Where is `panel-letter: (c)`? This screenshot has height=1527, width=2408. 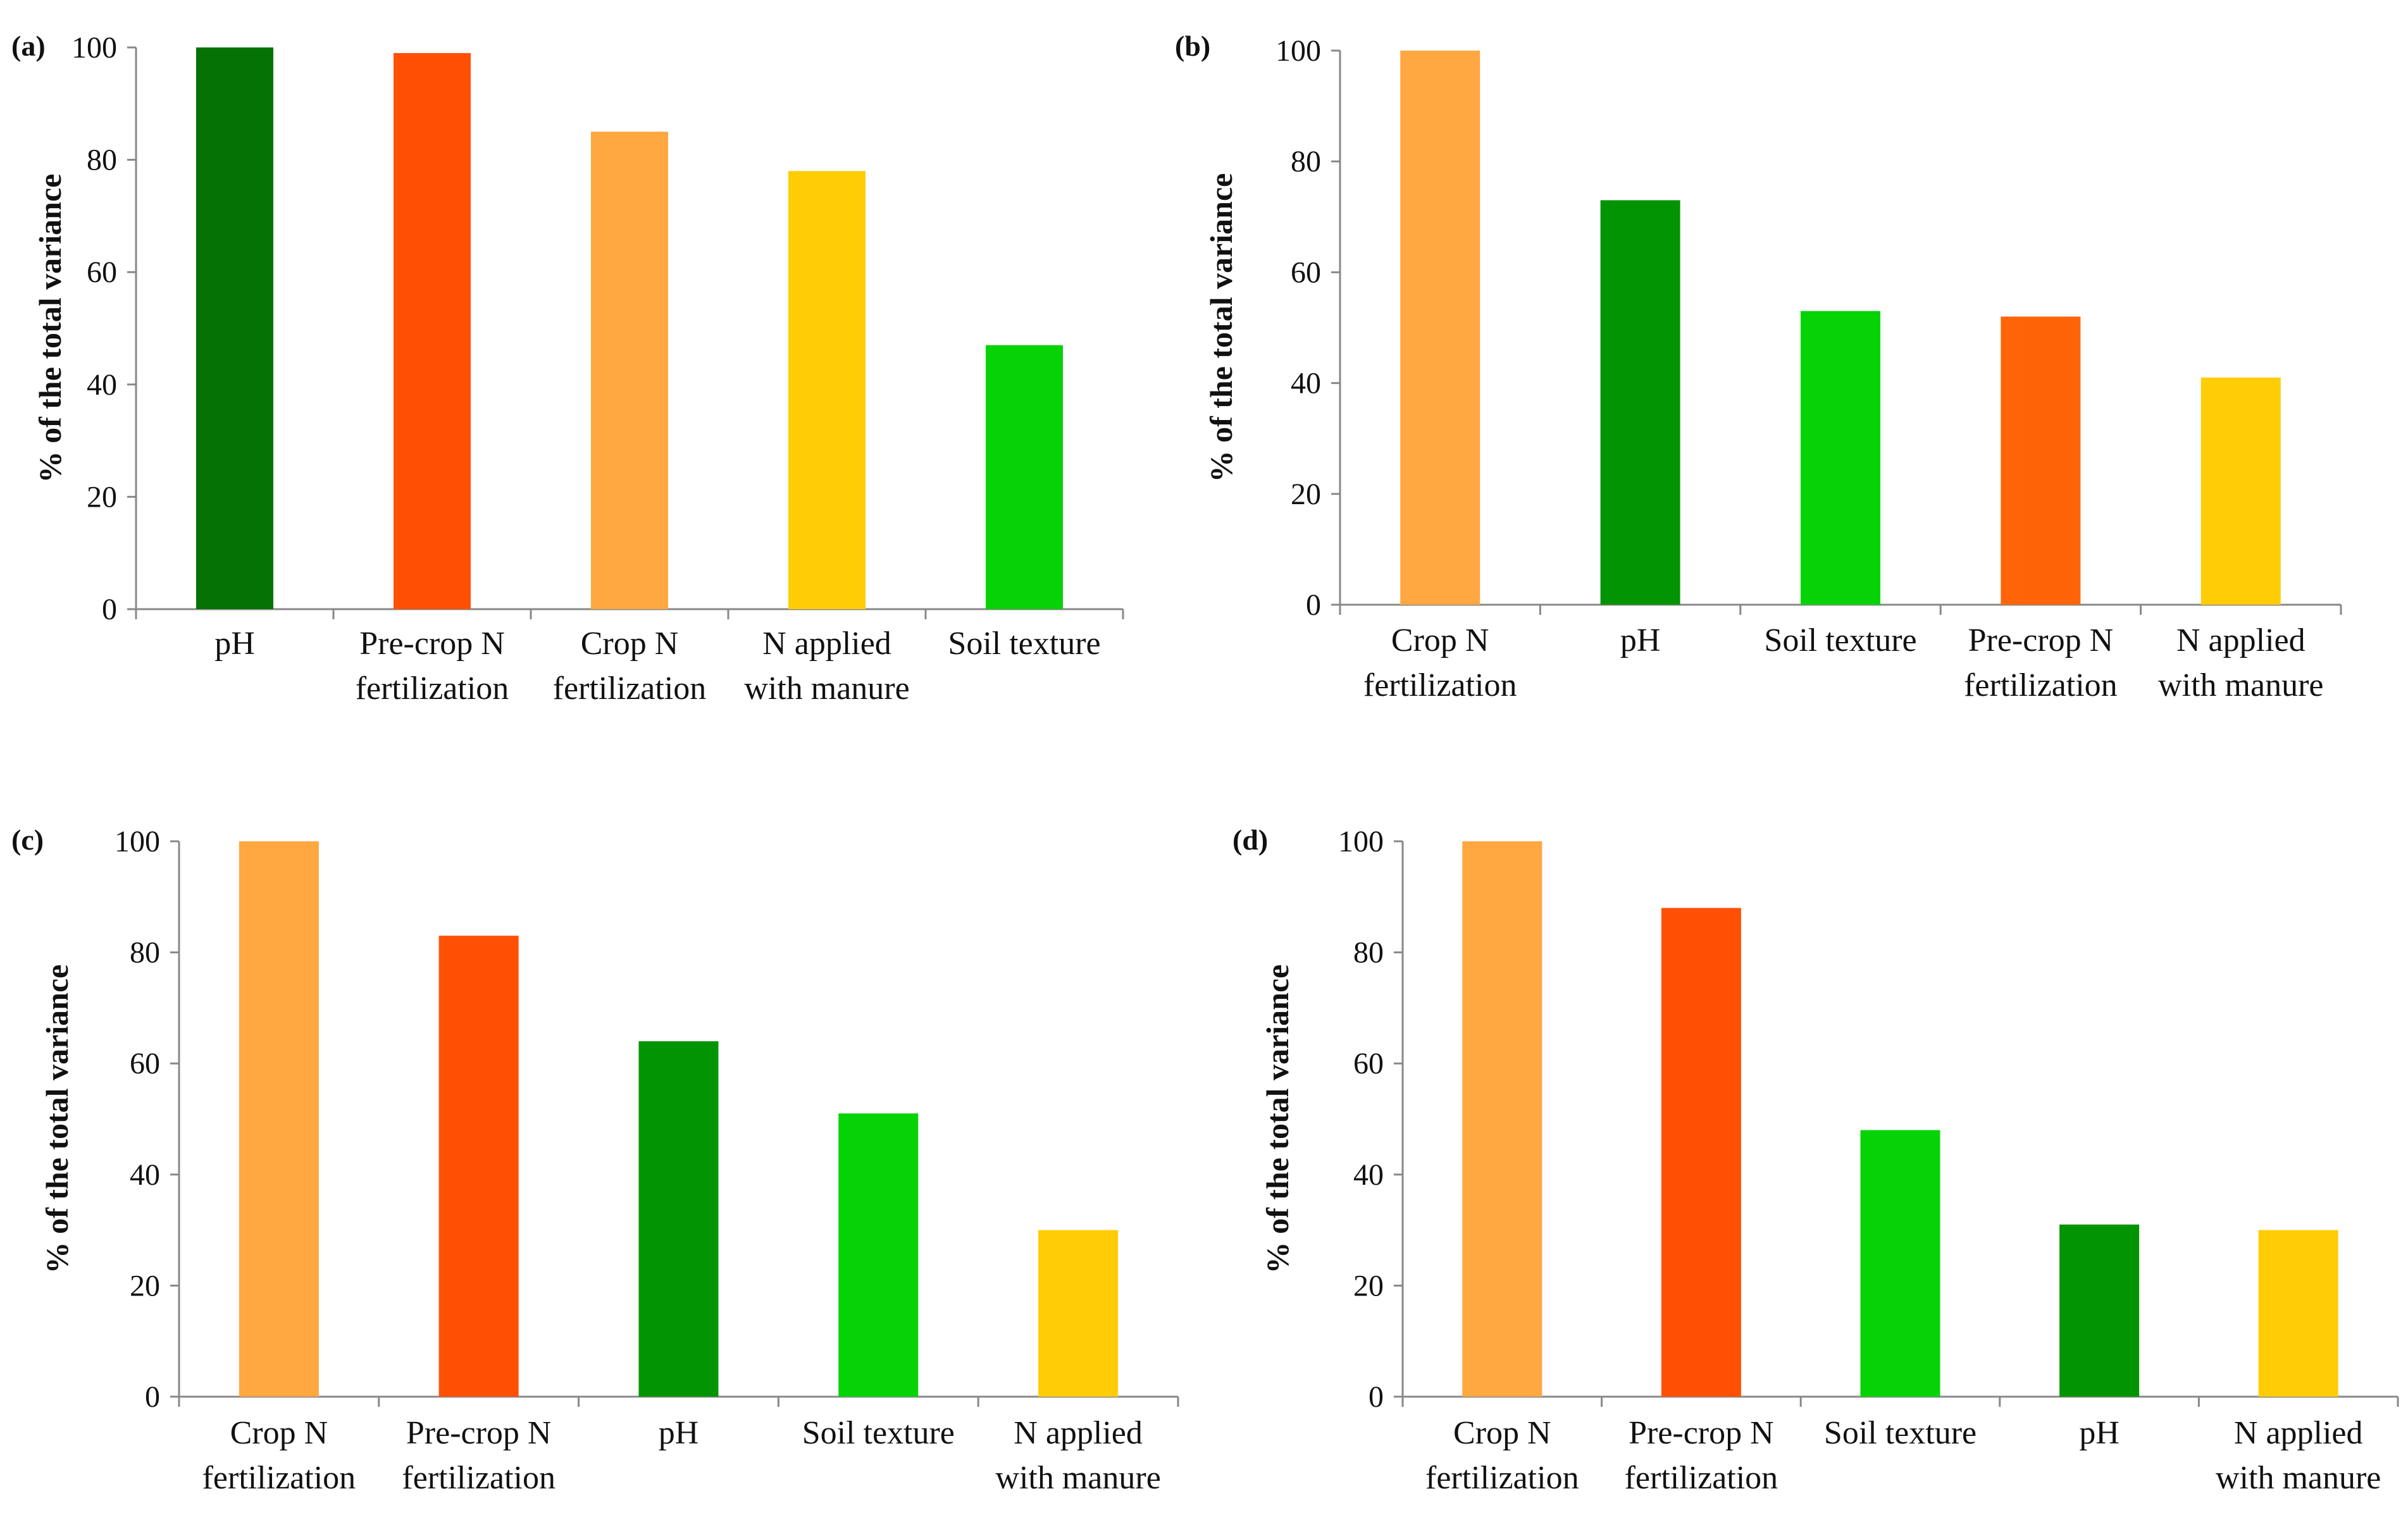 panel-letter: (c) is located at coordinates (27, 840).